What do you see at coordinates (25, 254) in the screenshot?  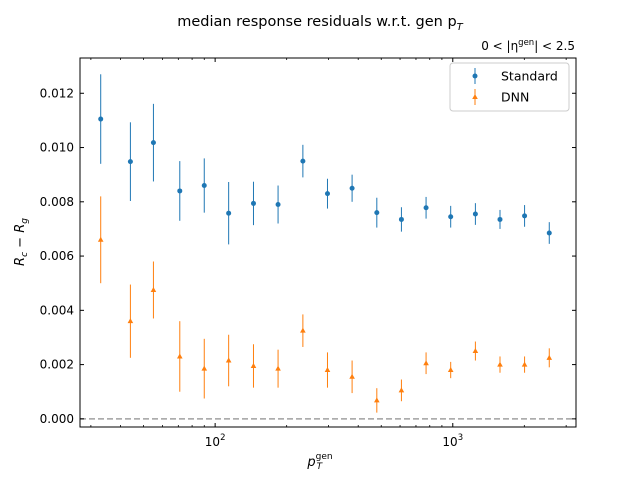 I see `y-label-sub1: c` at bounding box center [25, 254].